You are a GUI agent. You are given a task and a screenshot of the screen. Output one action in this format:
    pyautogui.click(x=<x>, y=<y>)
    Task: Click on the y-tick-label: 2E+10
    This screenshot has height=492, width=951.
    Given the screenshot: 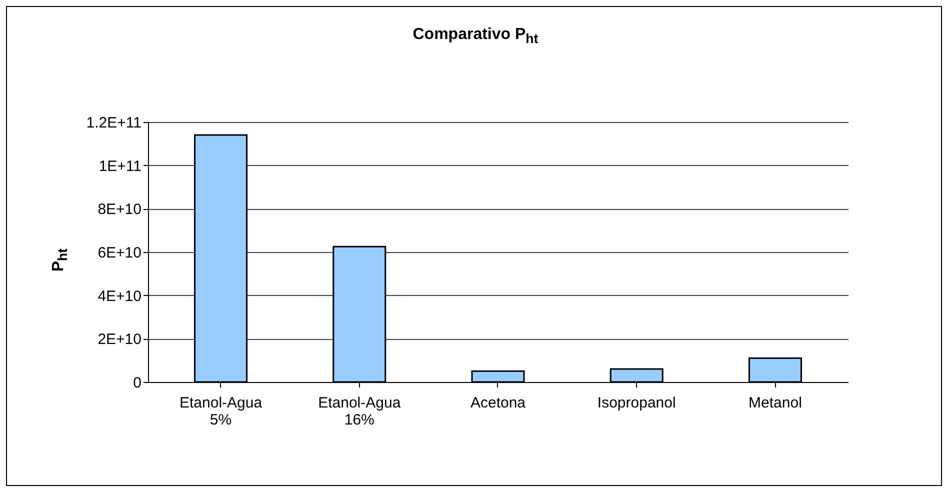 What is the action you would take?
    pyautogui.click(x=120, y=339)
    